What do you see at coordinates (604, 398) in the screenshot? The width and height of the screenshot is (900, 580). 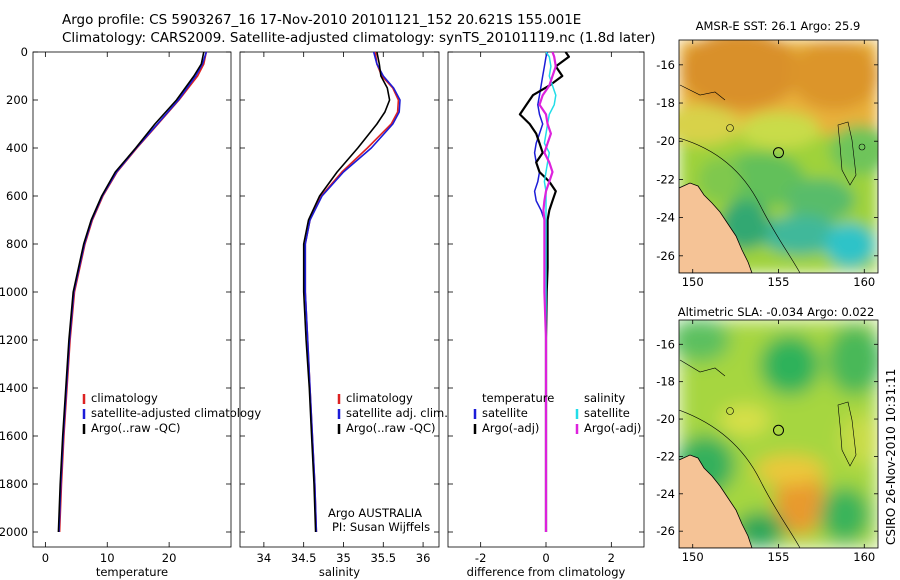 I see `legend-title-salinity: salinity` at bounding box center [604, 398].